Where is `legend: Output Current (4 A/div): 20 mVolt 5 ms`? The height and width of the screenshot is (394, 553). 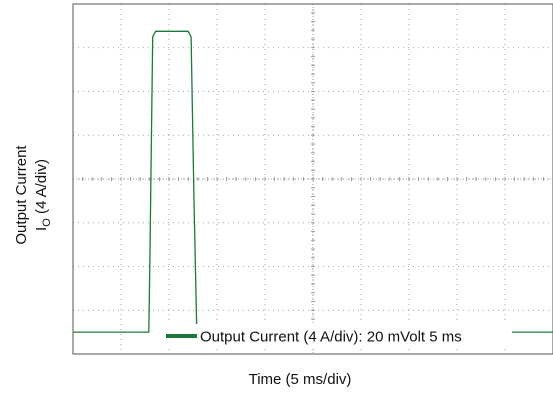
legend: Output Current (4 A/div): 20 mVolt 5 ms is located at coordinates (337, 336).